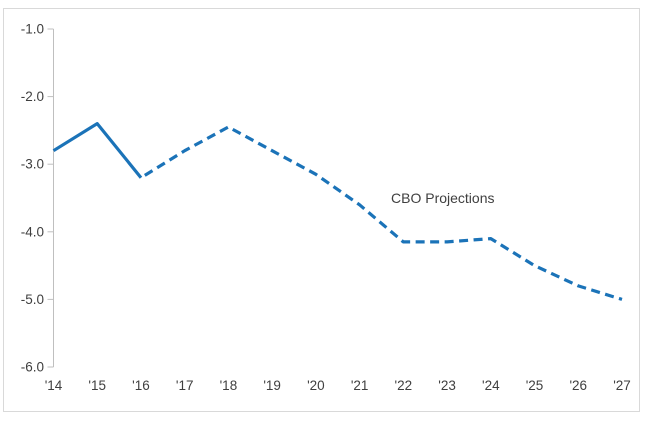 The image size is (652, 427). What do you see at coordinates (404, 385) in the screenshot?
I see `x-tick-label: '22` at bounding box center [404, 385].